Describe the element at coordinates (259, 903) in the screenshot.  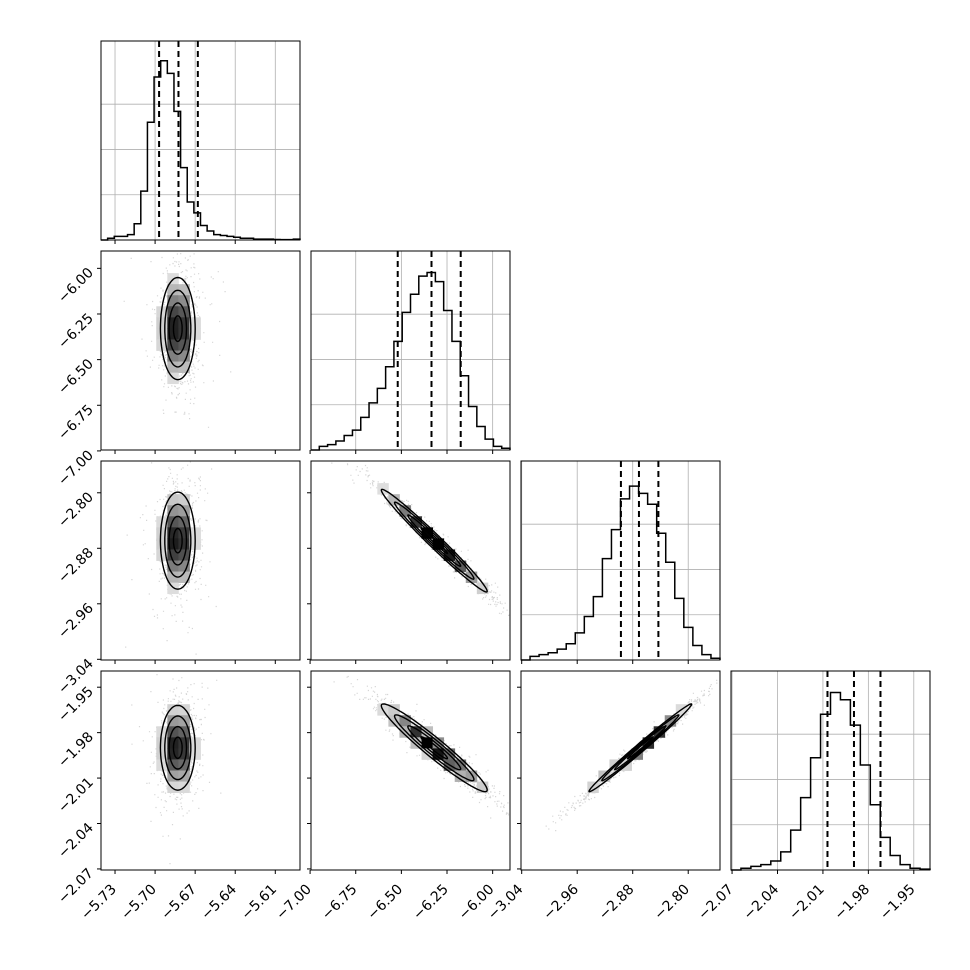
I see `x-tick-label: −5.61` at that location.